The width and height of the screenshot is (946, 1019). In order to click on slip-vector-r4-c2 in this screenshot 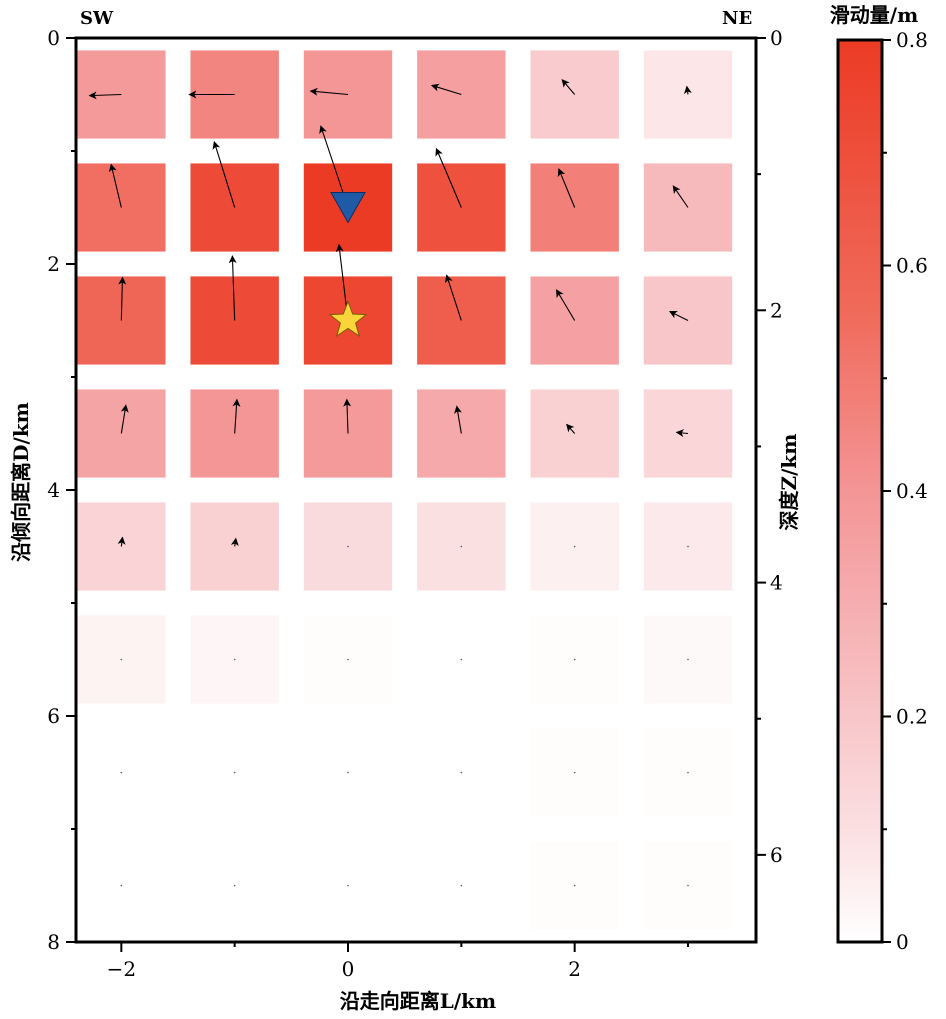, I will do `click(236, 416)`.